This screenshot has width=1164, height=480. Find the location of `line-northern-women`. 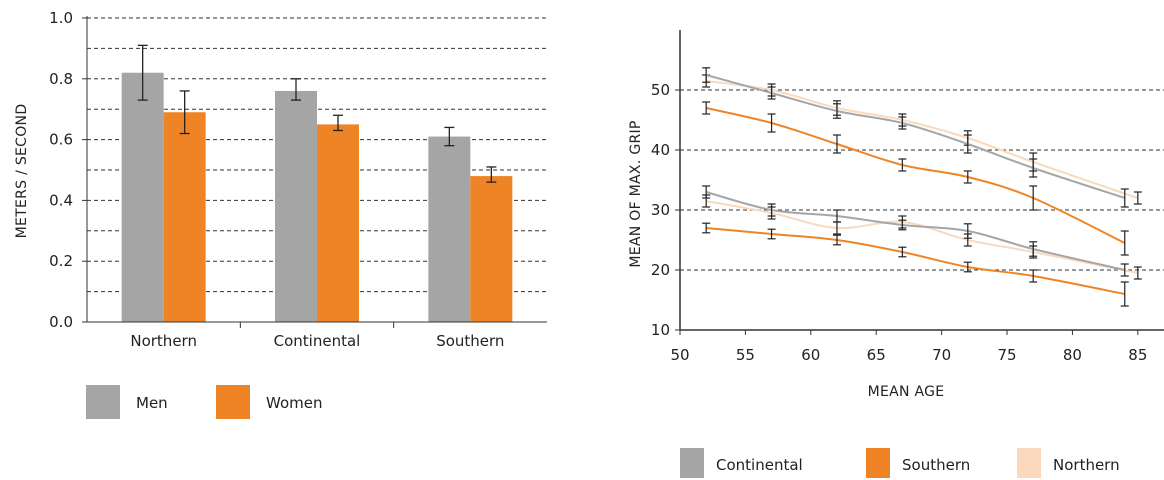

line-northern-women is located at coordinates (922, 237).